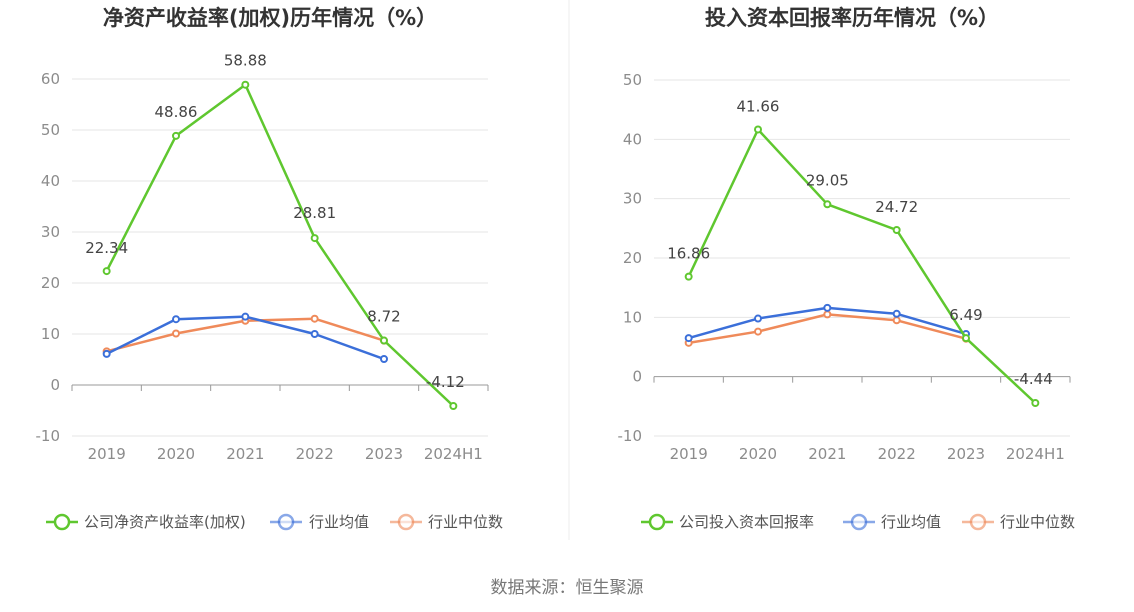  I want to click on series-line-median, so click(827, 329).